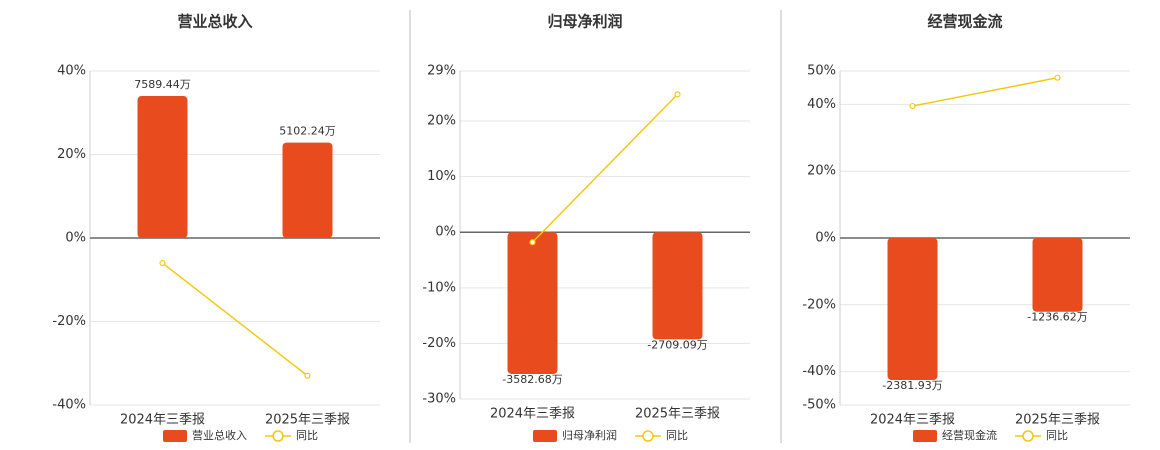 The image size is (1160, 450). Describe the element at coordinates (964, 22) in the screenshot. I see `chart-title: 经营现金流` at that location.